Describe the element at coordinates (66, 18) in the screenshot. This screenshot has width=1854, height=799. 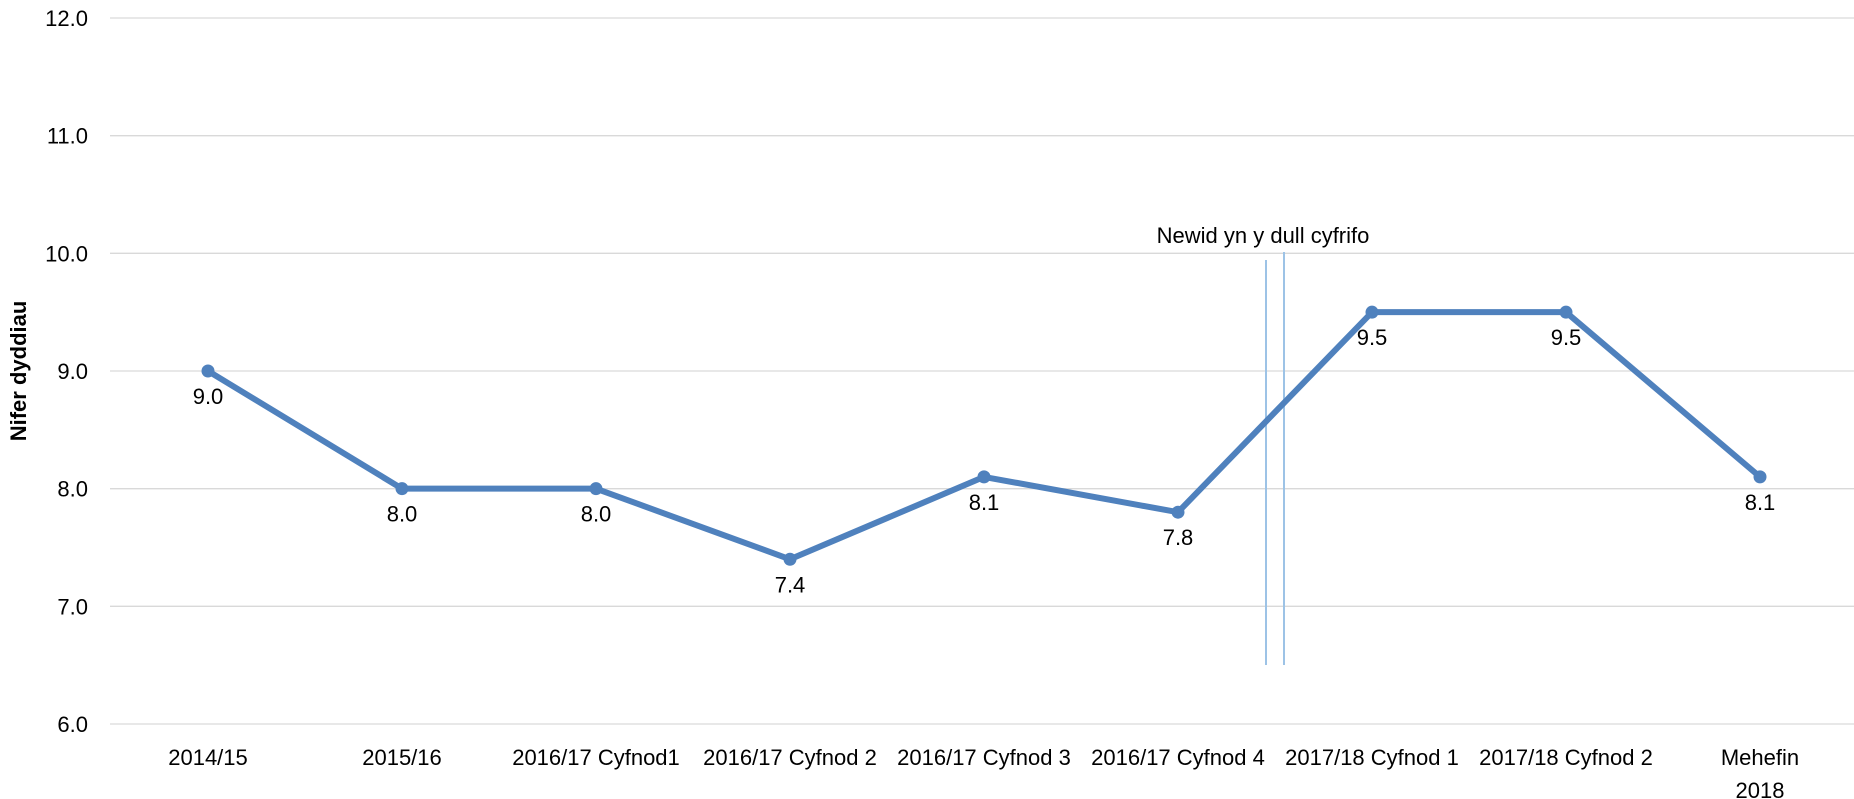
I see `y-tick-label: 12.0` at that location.